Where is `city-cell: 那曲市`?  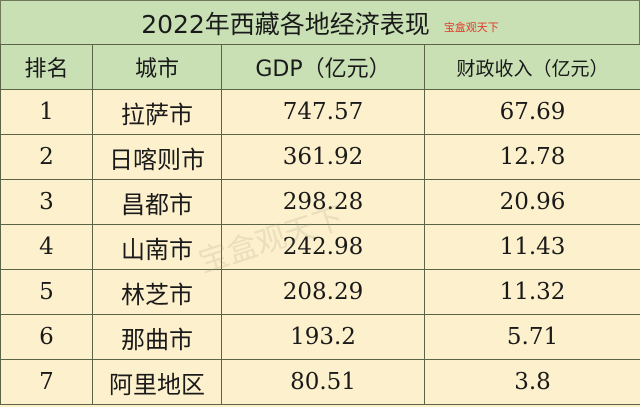
city-cell: 那曲市 is located at coordinates (157, 337).